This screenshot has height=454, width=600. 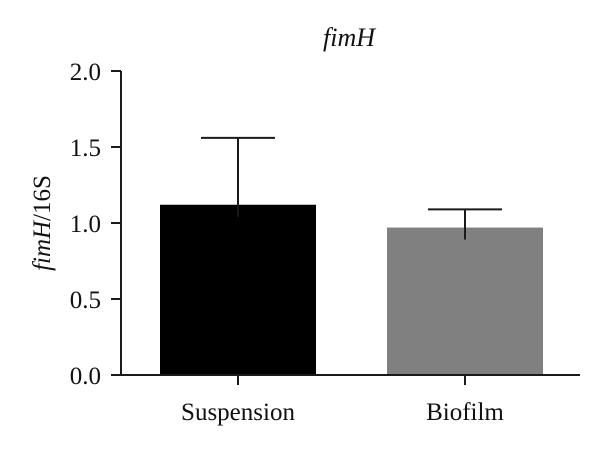 I want to click on y-tick-label: 0.5, so click(x=85, y=300).